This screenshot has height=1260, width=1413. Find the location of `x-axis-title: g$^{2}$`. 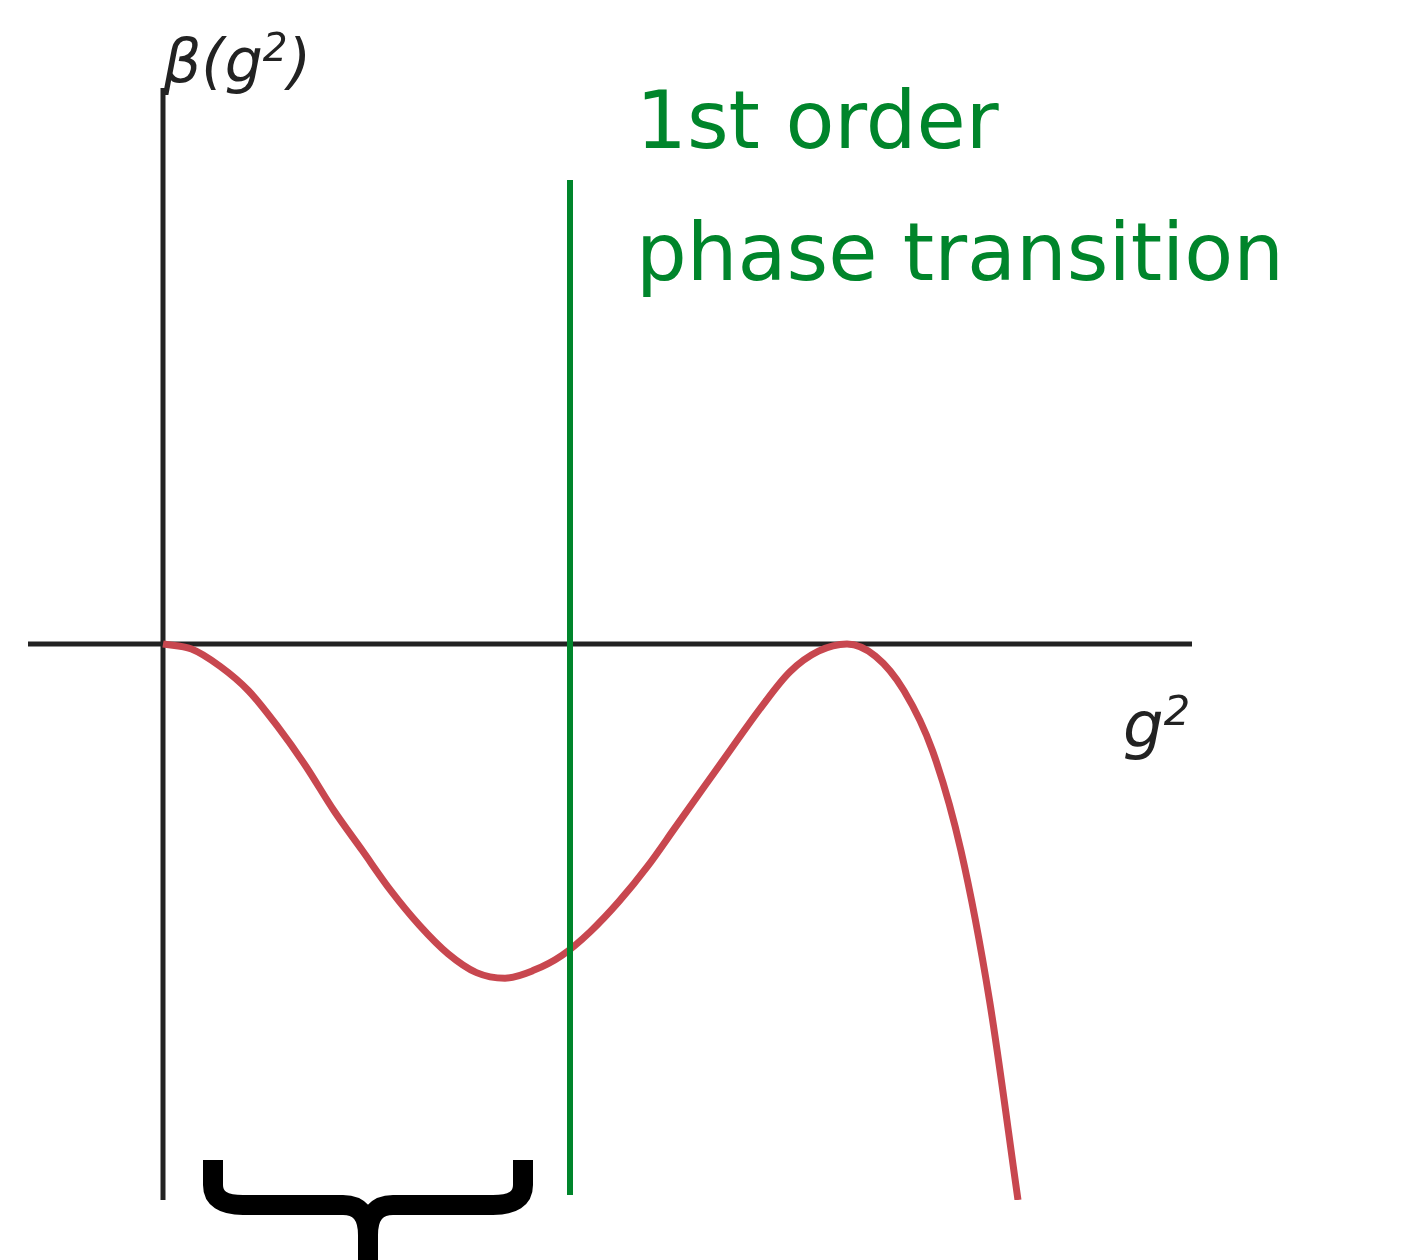

x-axis-title: g$^{2}$ is located at coordinates (1157, 724).